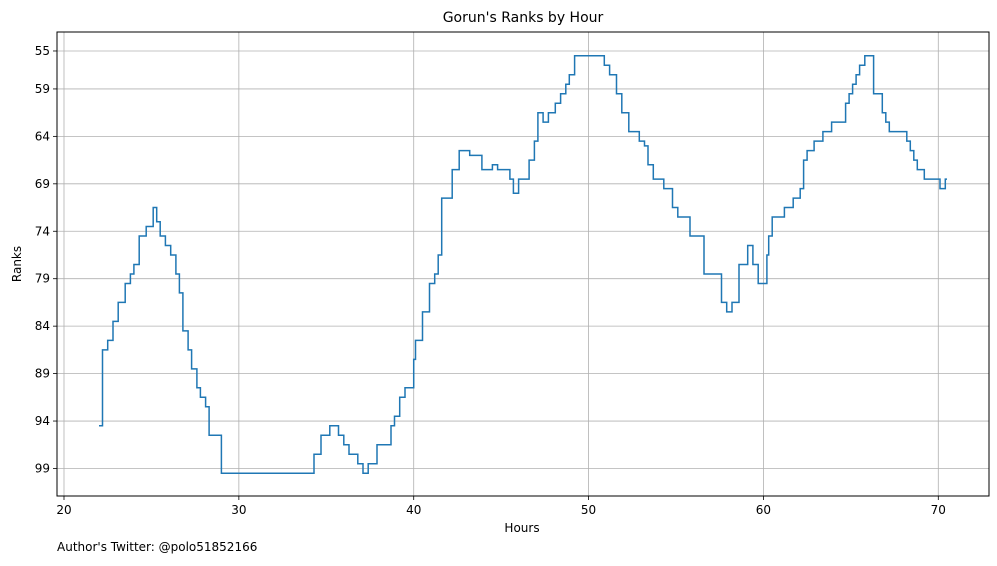 This screenshot has width=997, height=566. What do you see at coordinates (42, 468) in the screenshot?
I see `y-tick-label: 99` at bounding box center [42, 468].